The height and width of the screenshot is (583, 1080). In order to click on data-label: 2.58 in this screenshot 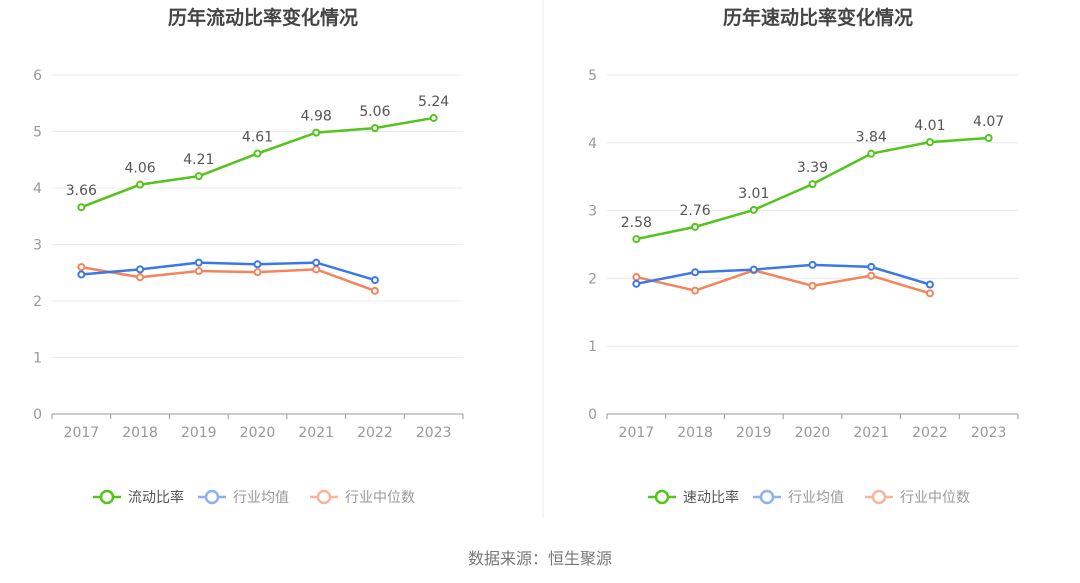, I will do `click(636, 223)`.